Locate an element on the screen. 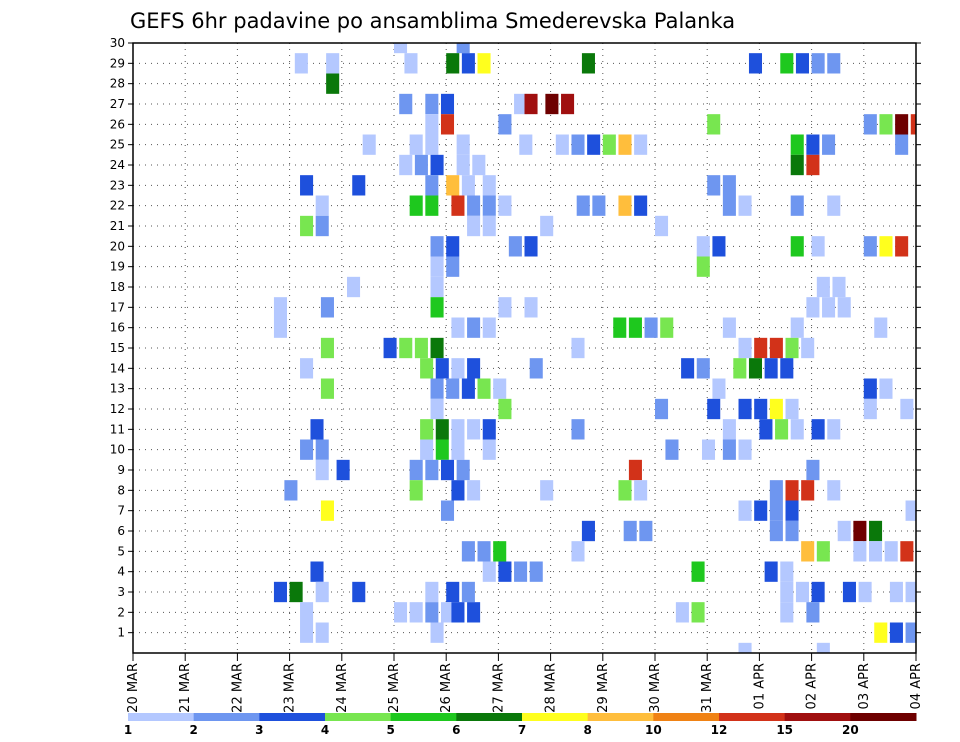 This screenshot has width=960, height=742. y-tick-label: 29 is located at coordinates (117, 63).